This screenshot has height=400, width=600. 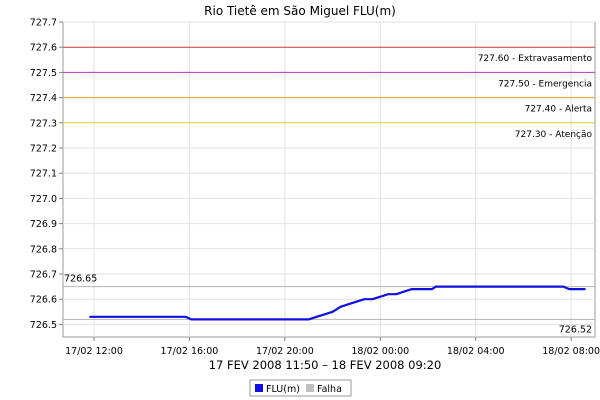 I want to click on x-tick-label: 18/02 04:00, so click(x=476, y=351).